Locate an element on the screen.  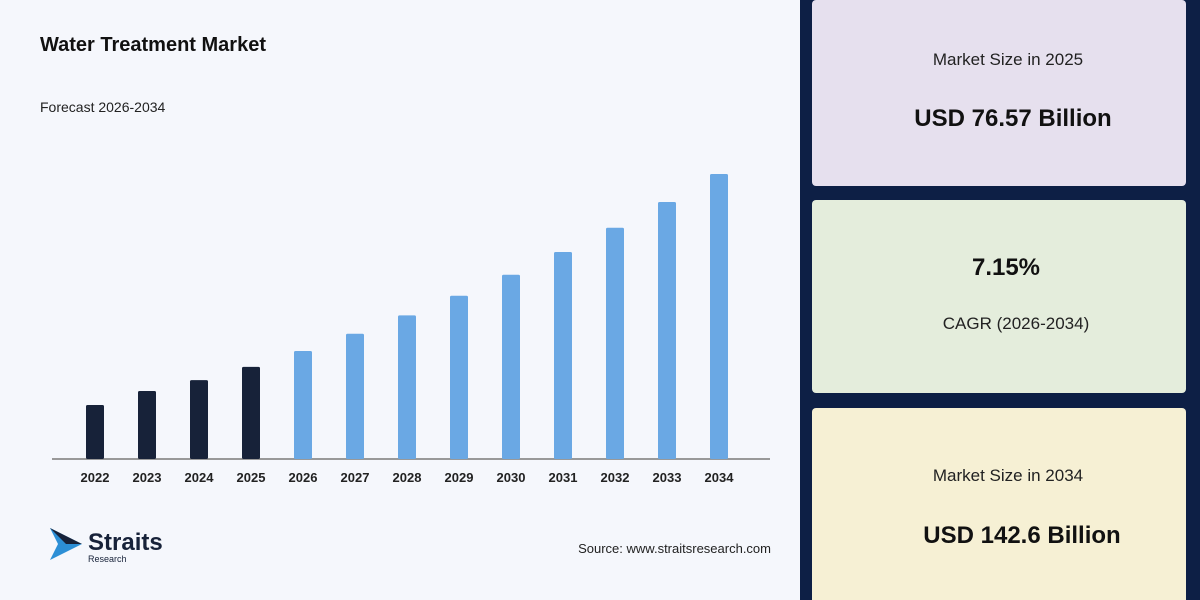
card-label: CAGR (2026-2034) is located at coordinates (1016, 323).